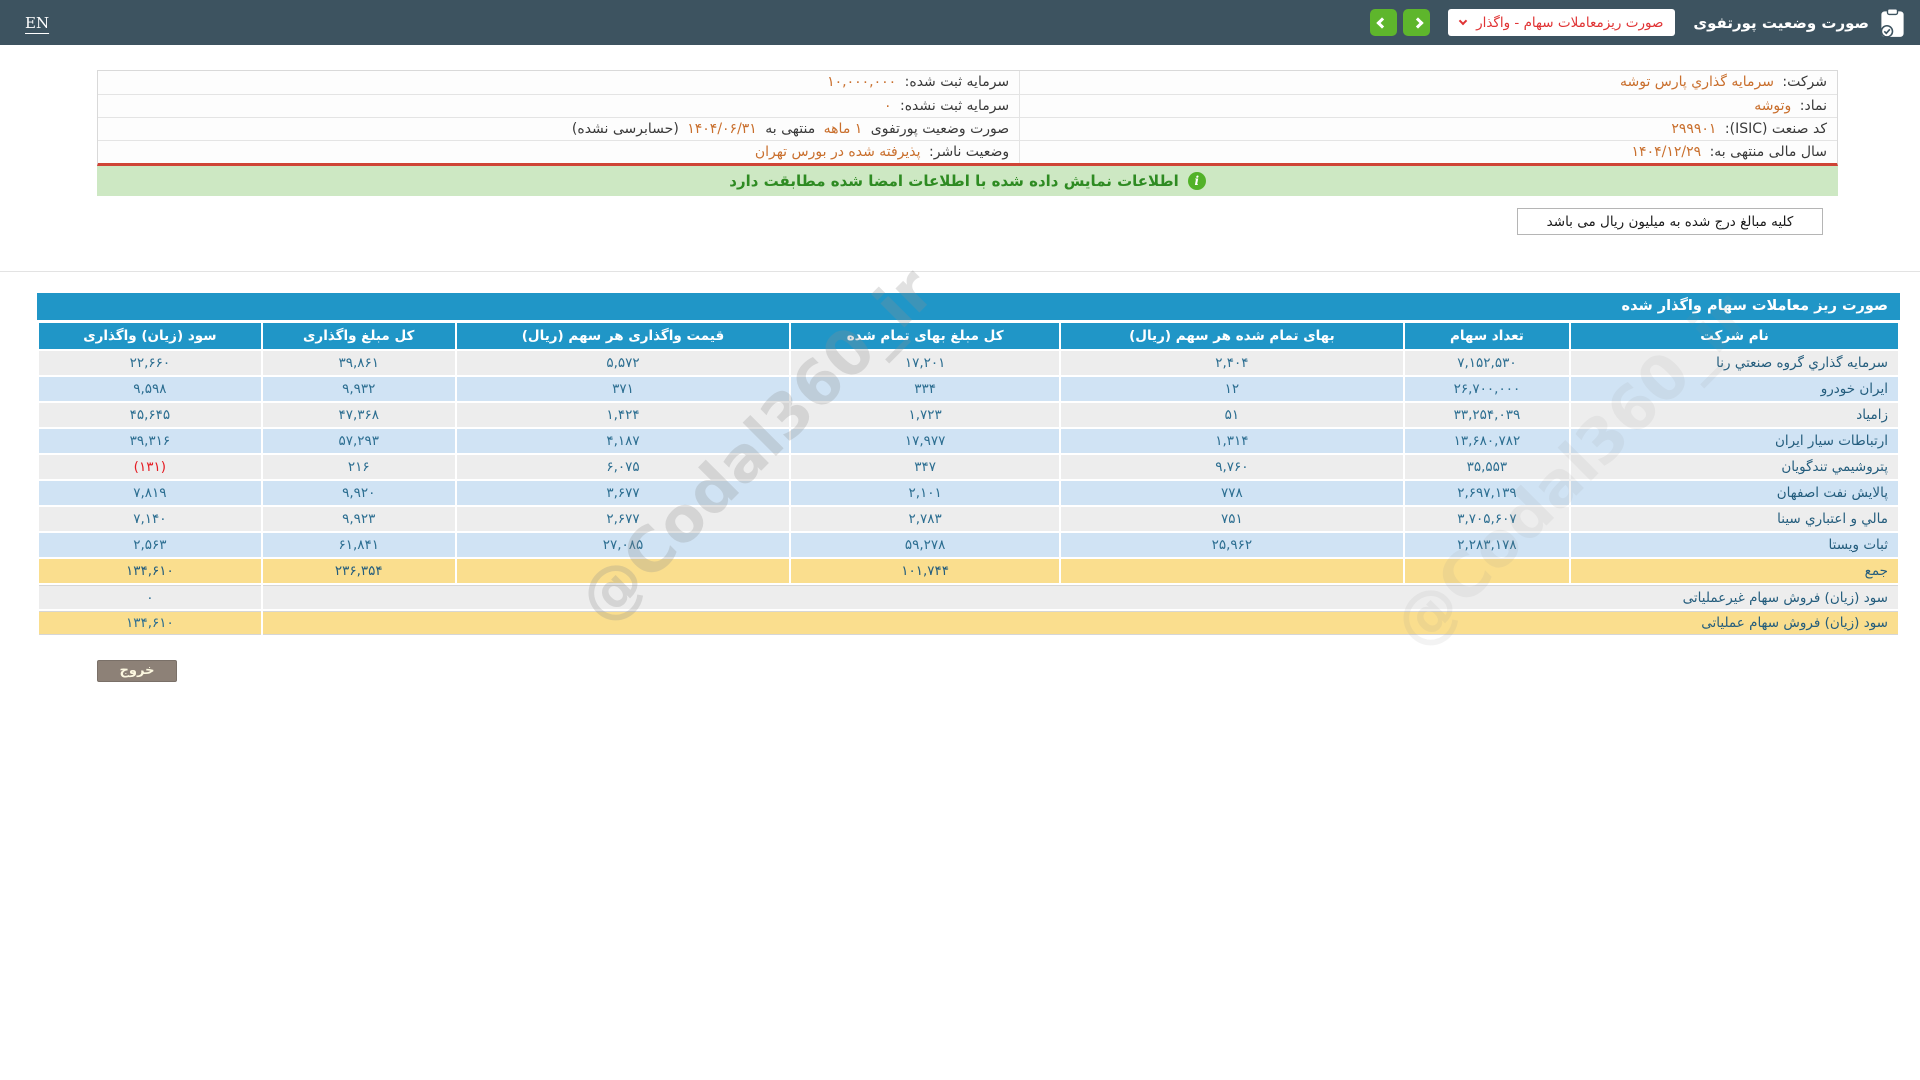 This screenshot has height=1080, width=1920. I want to click on total-transfer-cell: ۳۹,۸۶۱, so click(358, 363).